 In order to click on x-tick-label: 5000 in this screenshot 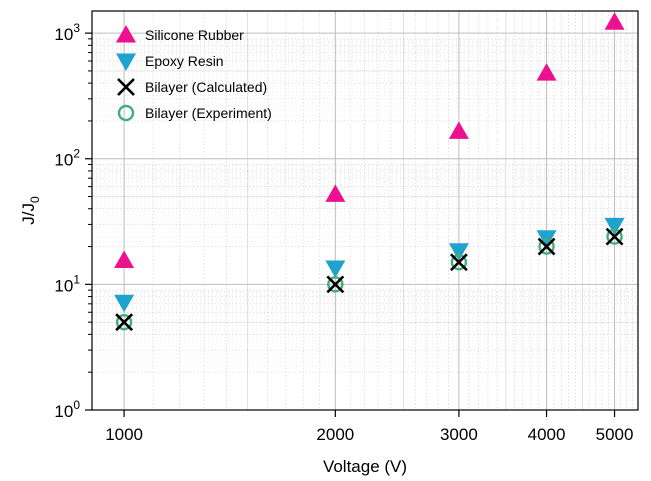, I will do `click(615, 434)`.